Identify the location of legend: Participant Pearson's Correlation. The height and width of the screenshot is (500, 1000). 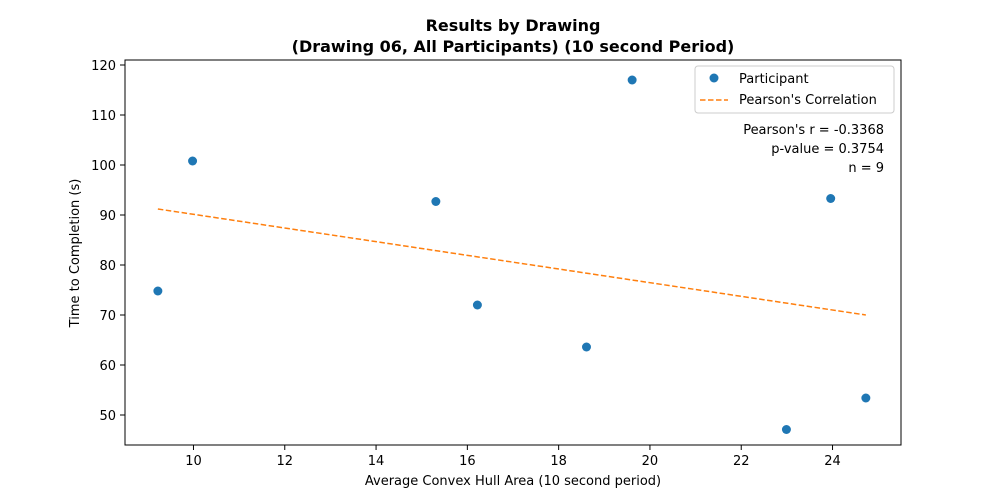
(794, 89).